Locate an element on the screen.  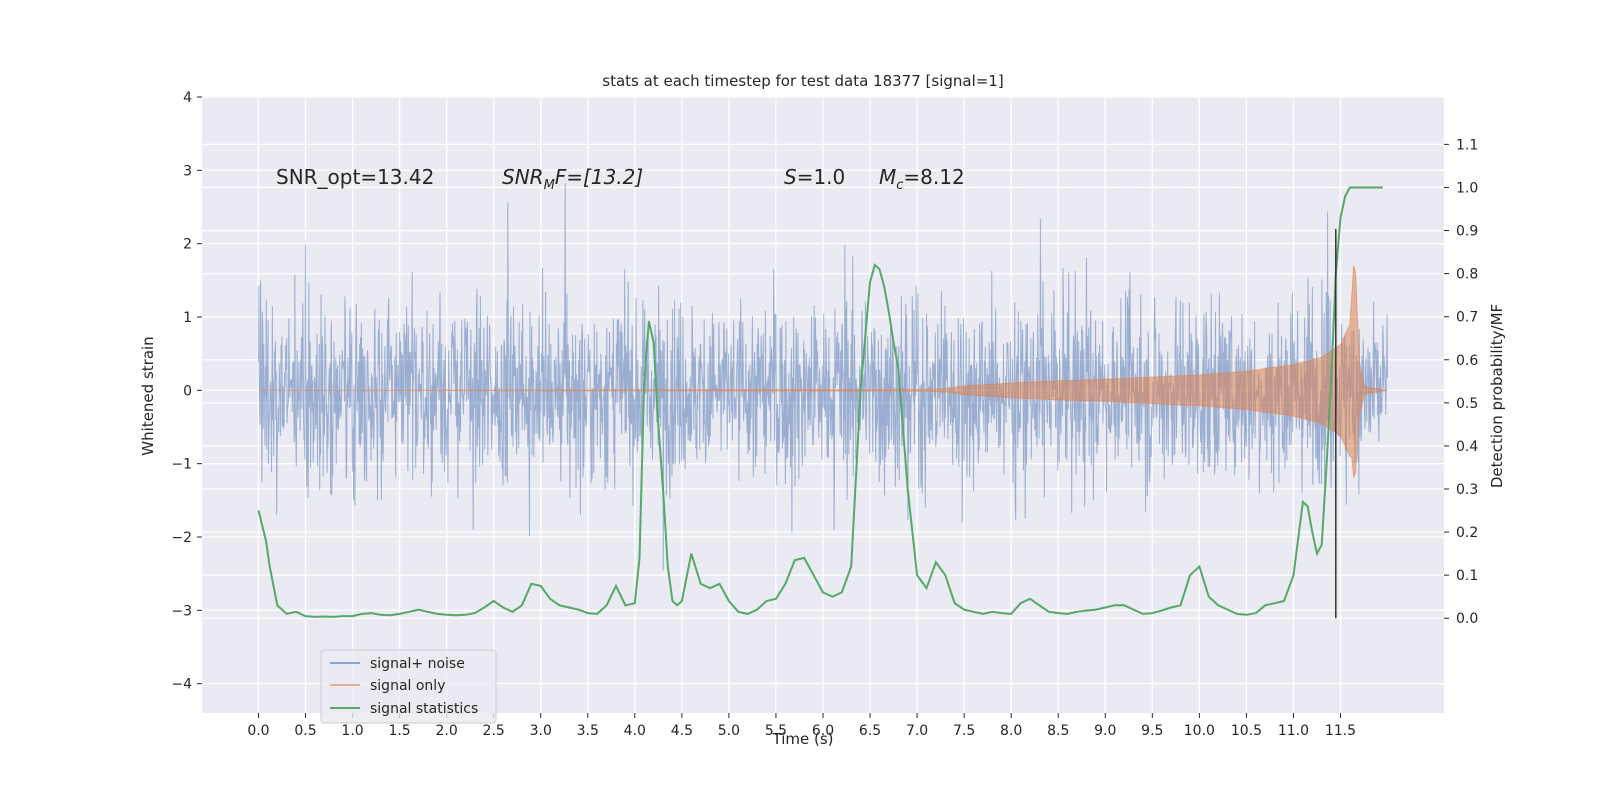
annotation-s-symbol: S is located at coordinates (790, 177).